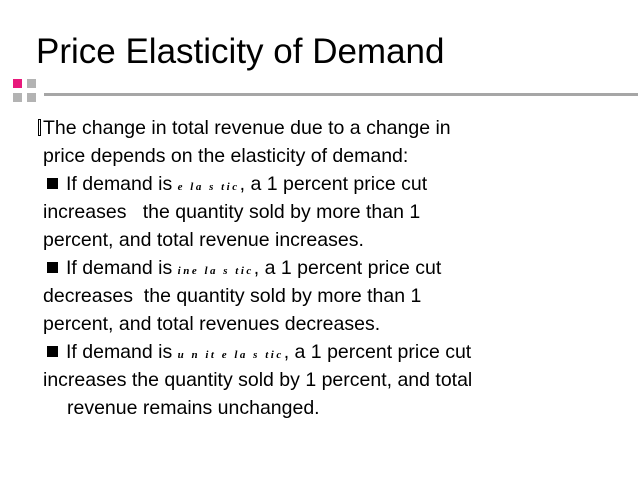  What do you see at coordinates (193, 408) in the screenshot?
I see `bullet-continuation: revenue remains unchanged.` at bounding box center [193, 408].